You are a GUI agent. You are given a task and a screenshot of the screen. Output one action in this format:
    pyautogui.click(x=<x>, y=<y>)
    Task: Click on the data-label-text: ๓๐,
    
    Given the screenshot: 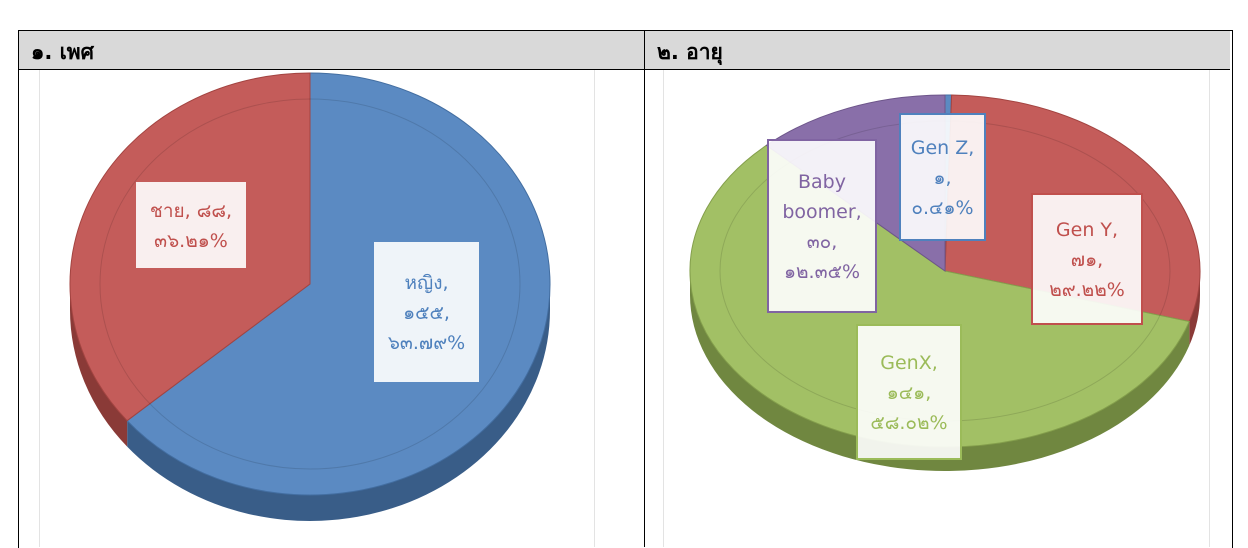 What is the action you would take?
    pyautogui.click(x=822, y=242)
    